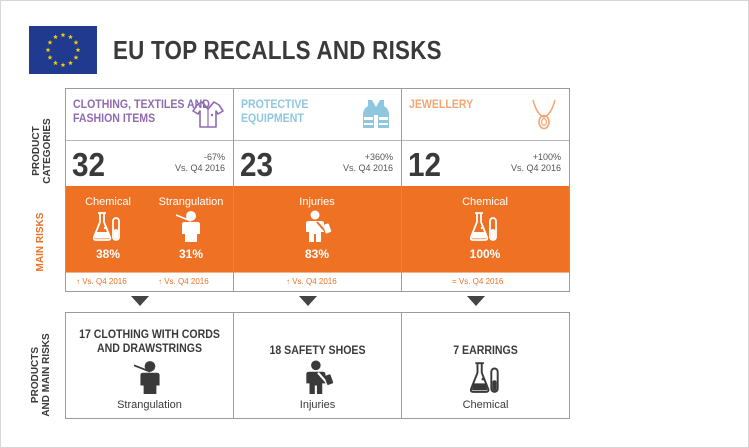 The width and height of the screenshot is (749, 448). I want to click on product-card-safety-shoes: 18 SAFETY SHOES Injuries, so click(317, 365).